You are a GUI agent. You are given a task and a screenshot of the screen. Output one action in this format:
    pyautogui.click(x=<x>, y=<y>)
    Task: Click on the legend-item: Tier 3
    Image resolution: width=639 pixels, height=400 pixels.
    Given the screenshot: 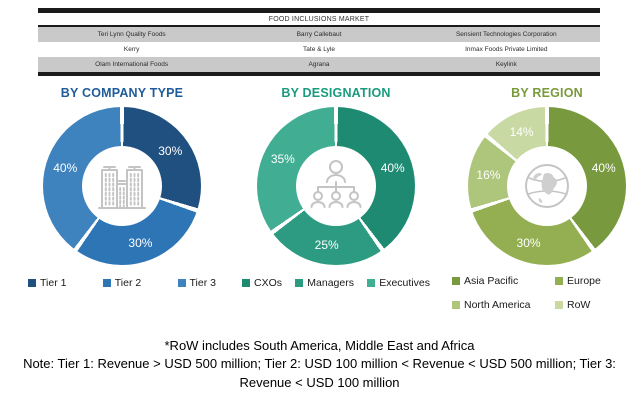 What is the action you would take?
    pyautogui.click(x=196, y=283)
    